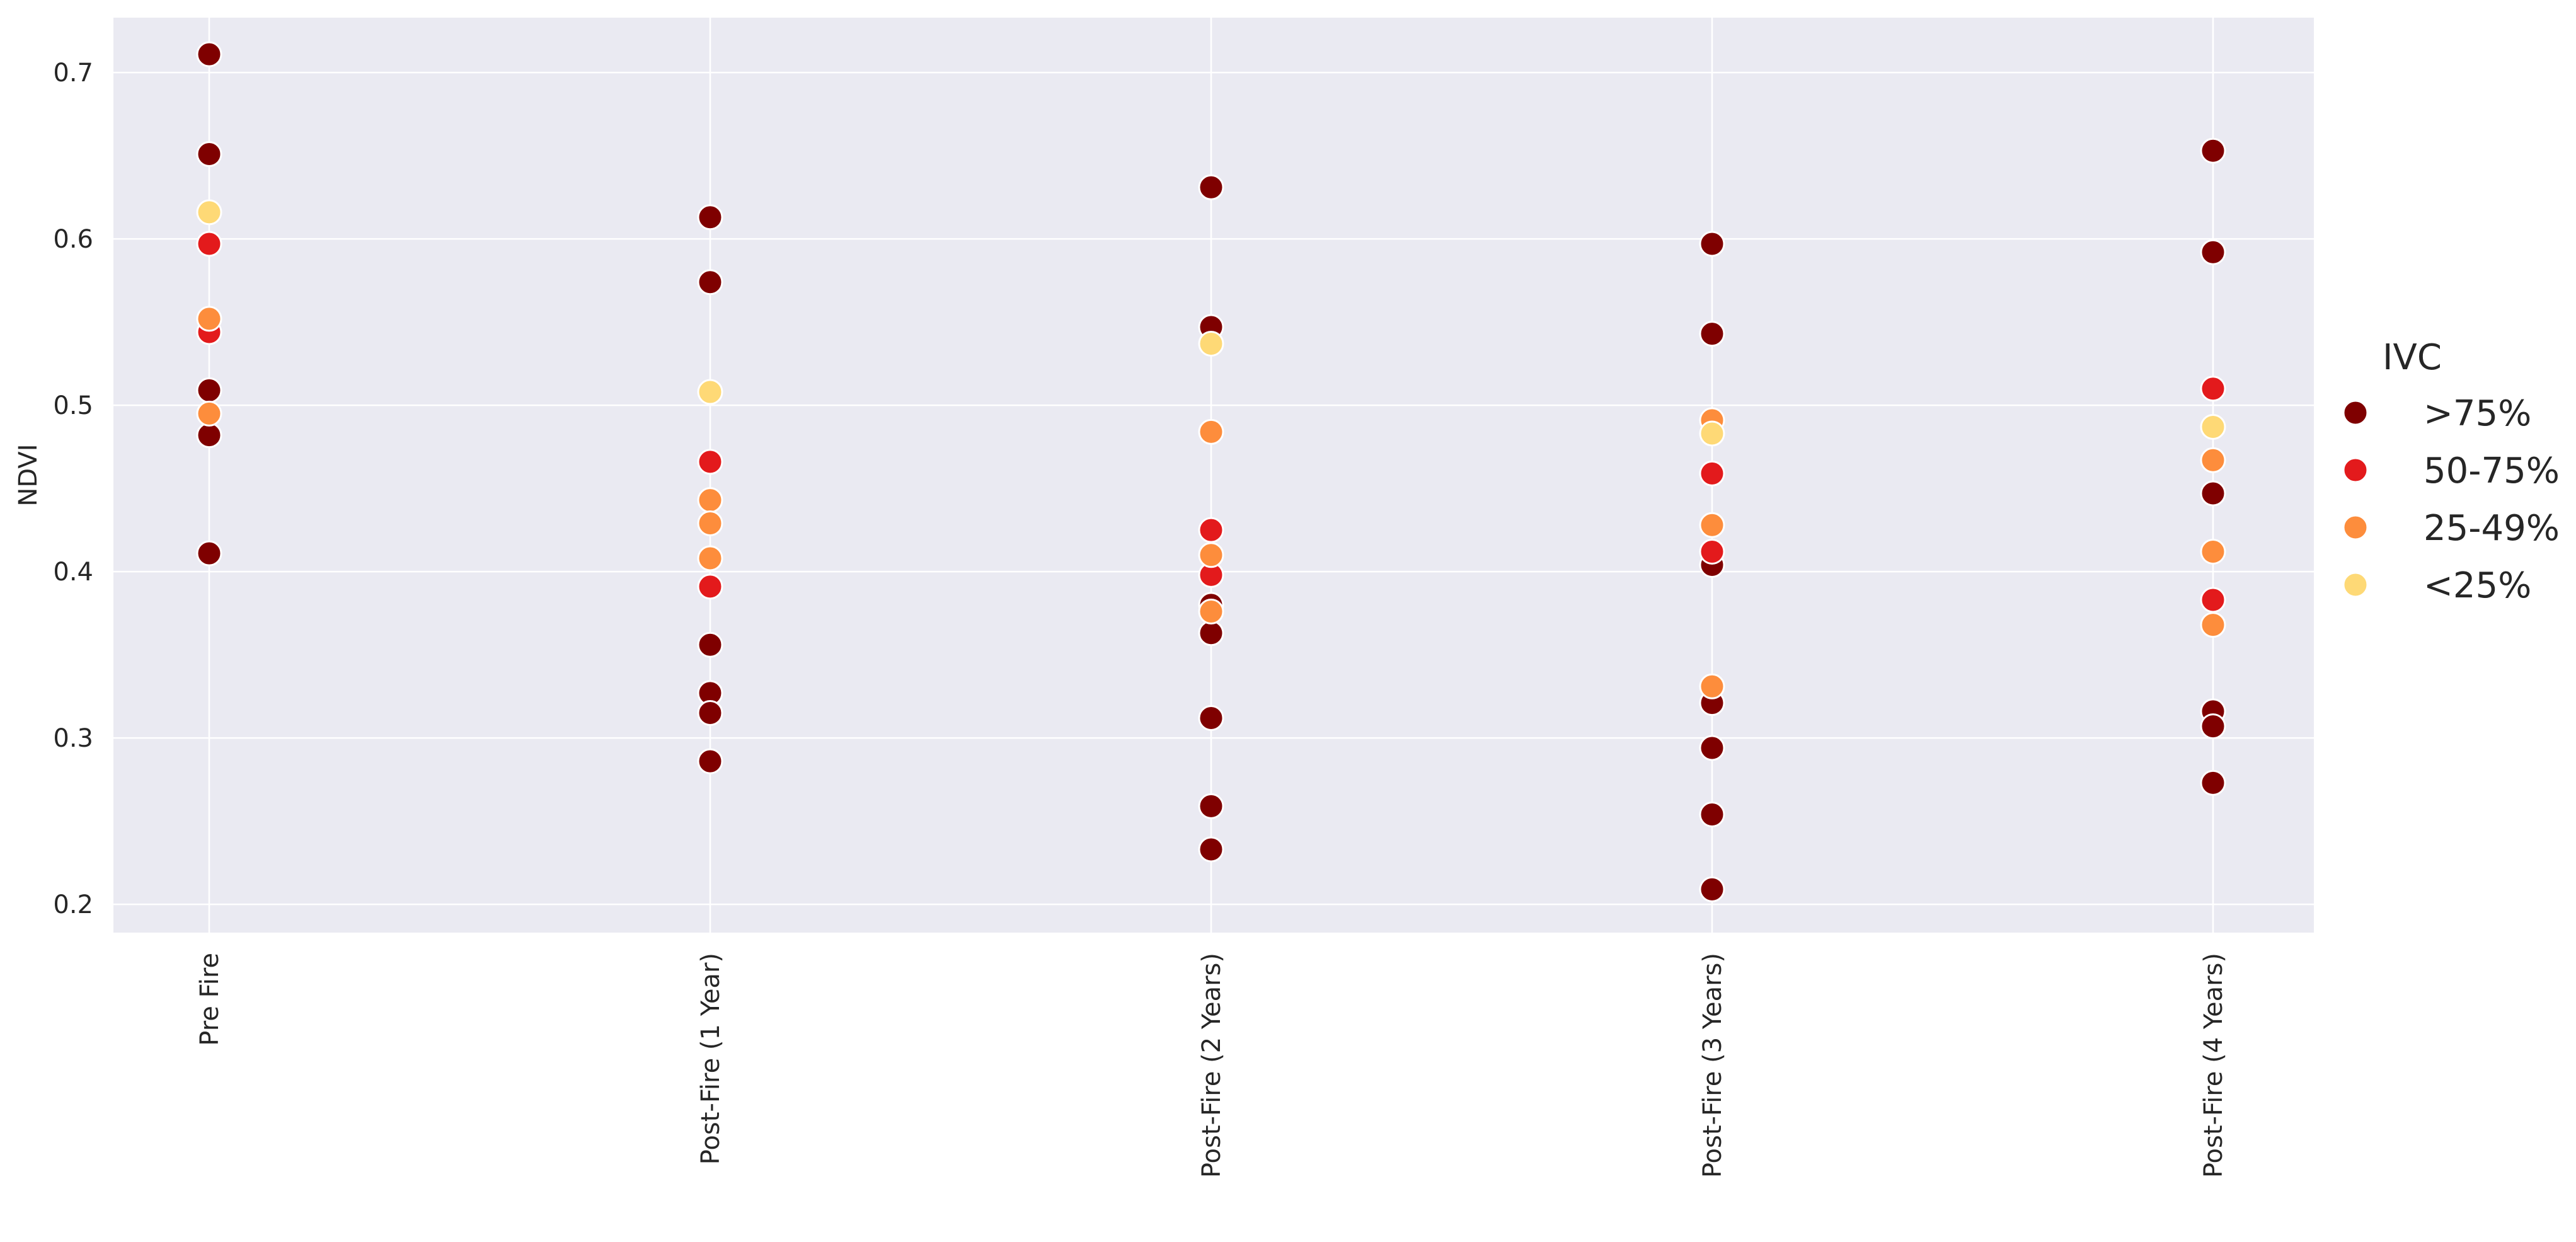 The image size is (2576, 1242). I want to click on x-tick-label: Post-Fire (3 Years), so click(1712, 1065).